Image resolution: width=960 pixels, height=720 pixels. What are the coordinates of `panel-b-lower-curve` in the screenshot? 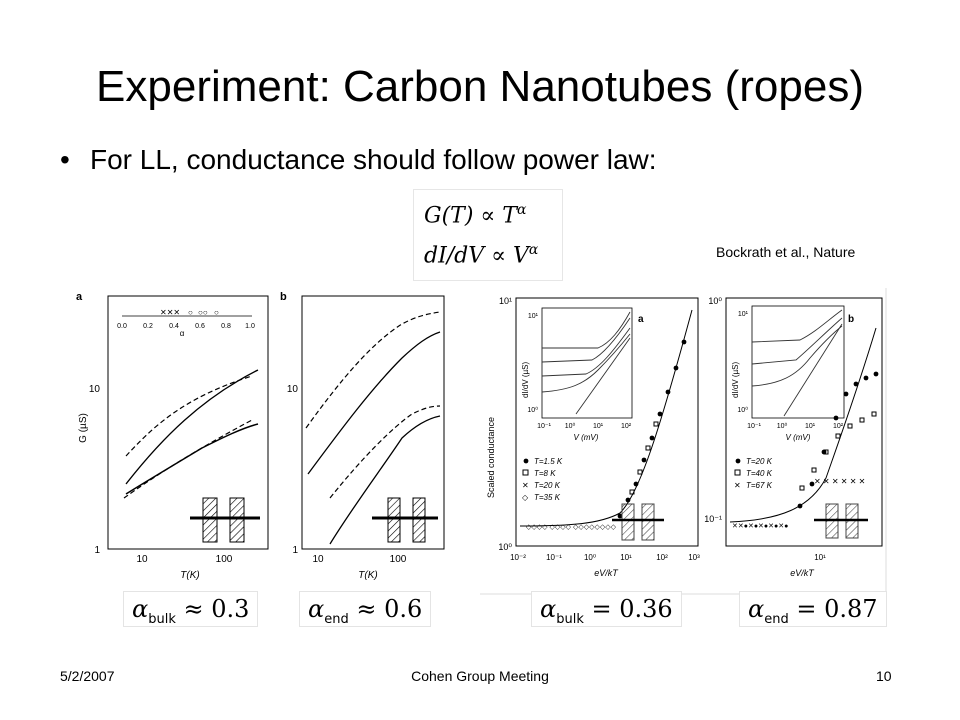 It's located at (385, 480).